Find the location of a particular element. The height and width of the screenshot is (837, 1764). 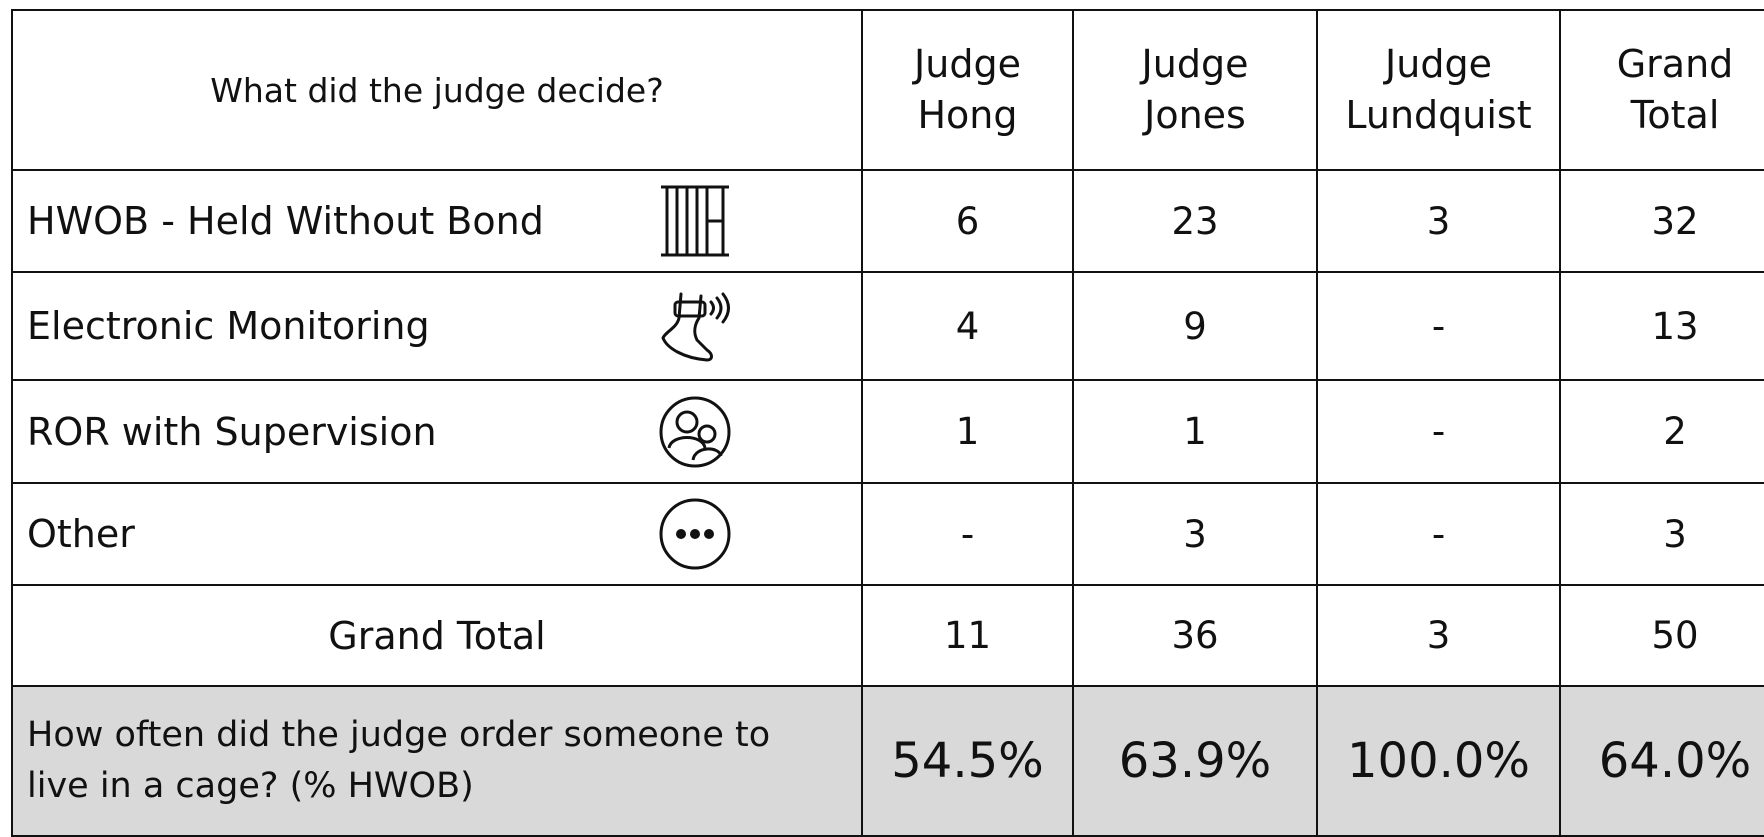

cell: 4 is located at coordinates (967, 326).